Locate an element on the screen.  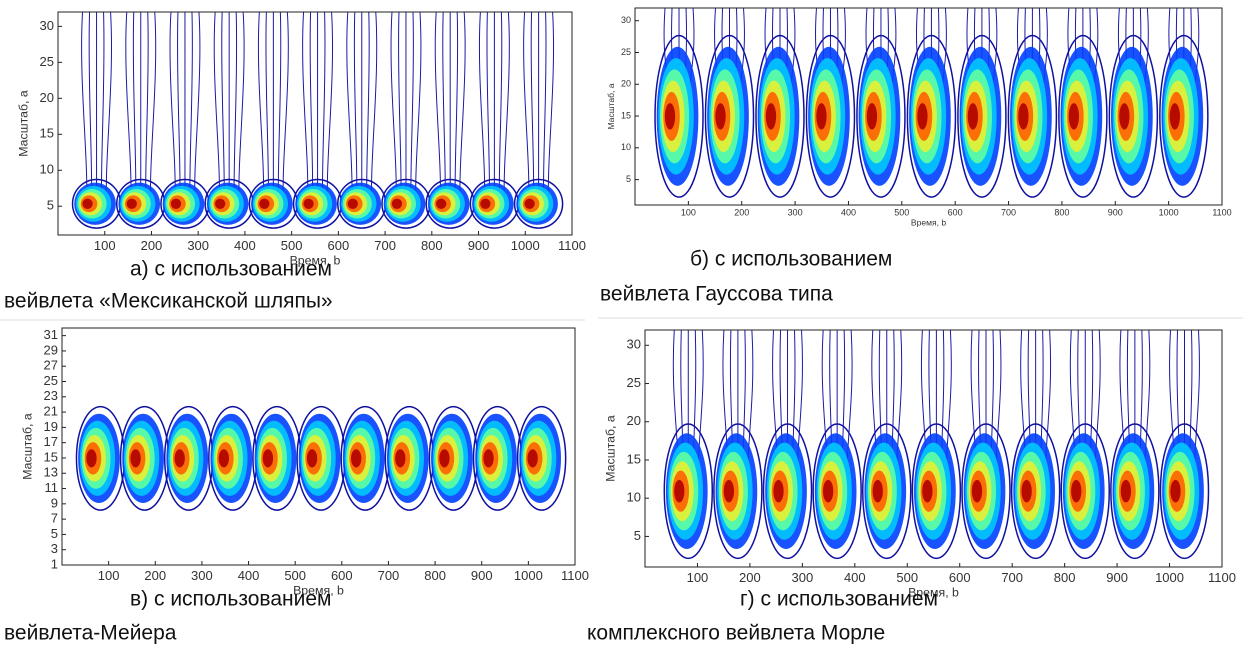
x-tick-label: 300 is located at coordinates (202, 575).